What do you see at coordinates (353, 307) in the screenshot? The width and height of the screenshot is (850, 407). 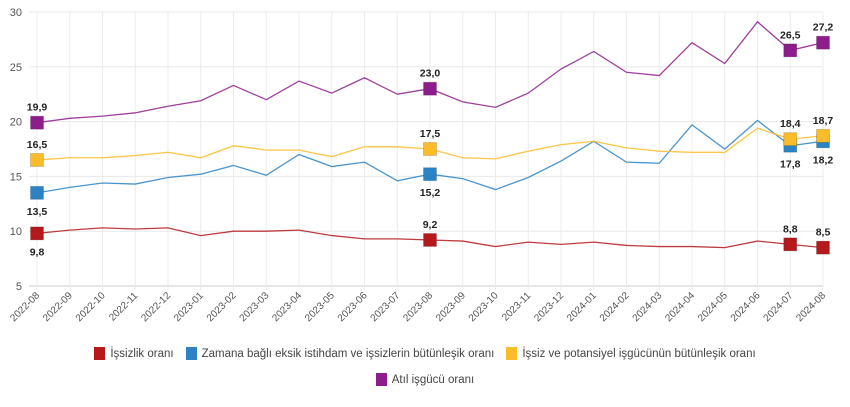 I see `x-tick-label: 2023-06` at bounding box center [353, 307].